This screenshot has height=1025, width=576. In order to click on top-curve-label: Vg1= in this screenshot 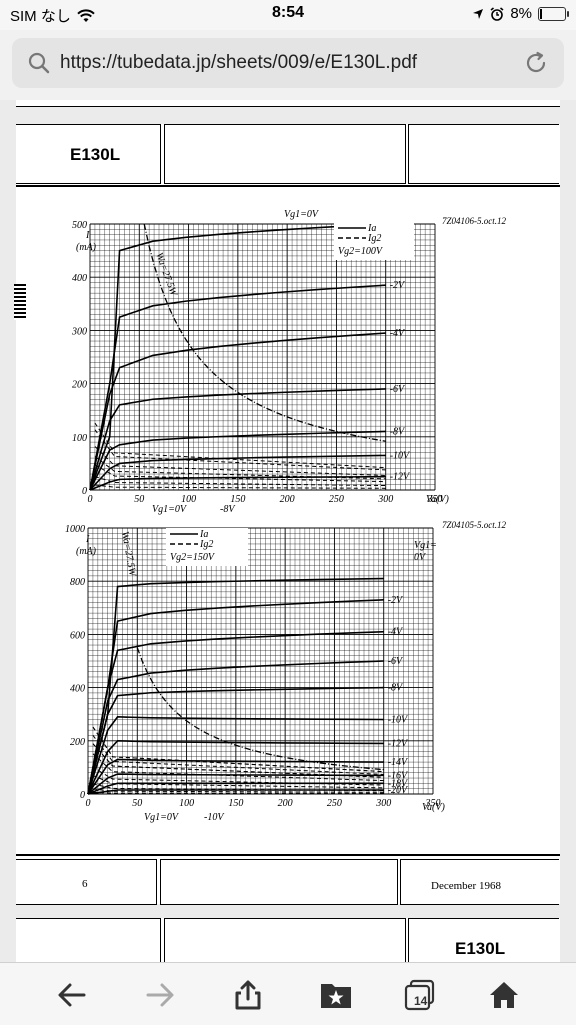, I will do `click(425, 545)`.